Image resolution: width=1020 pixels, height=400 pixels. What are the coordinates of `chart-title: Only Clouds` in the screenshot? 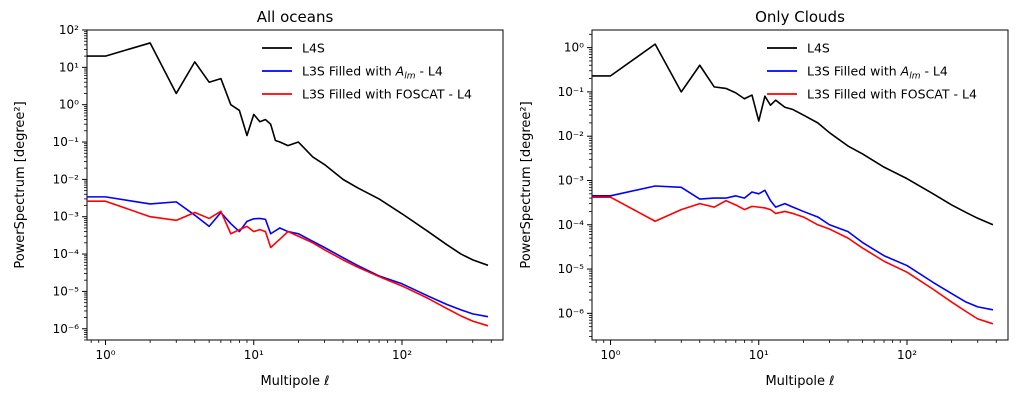 It's located at (800, 17).